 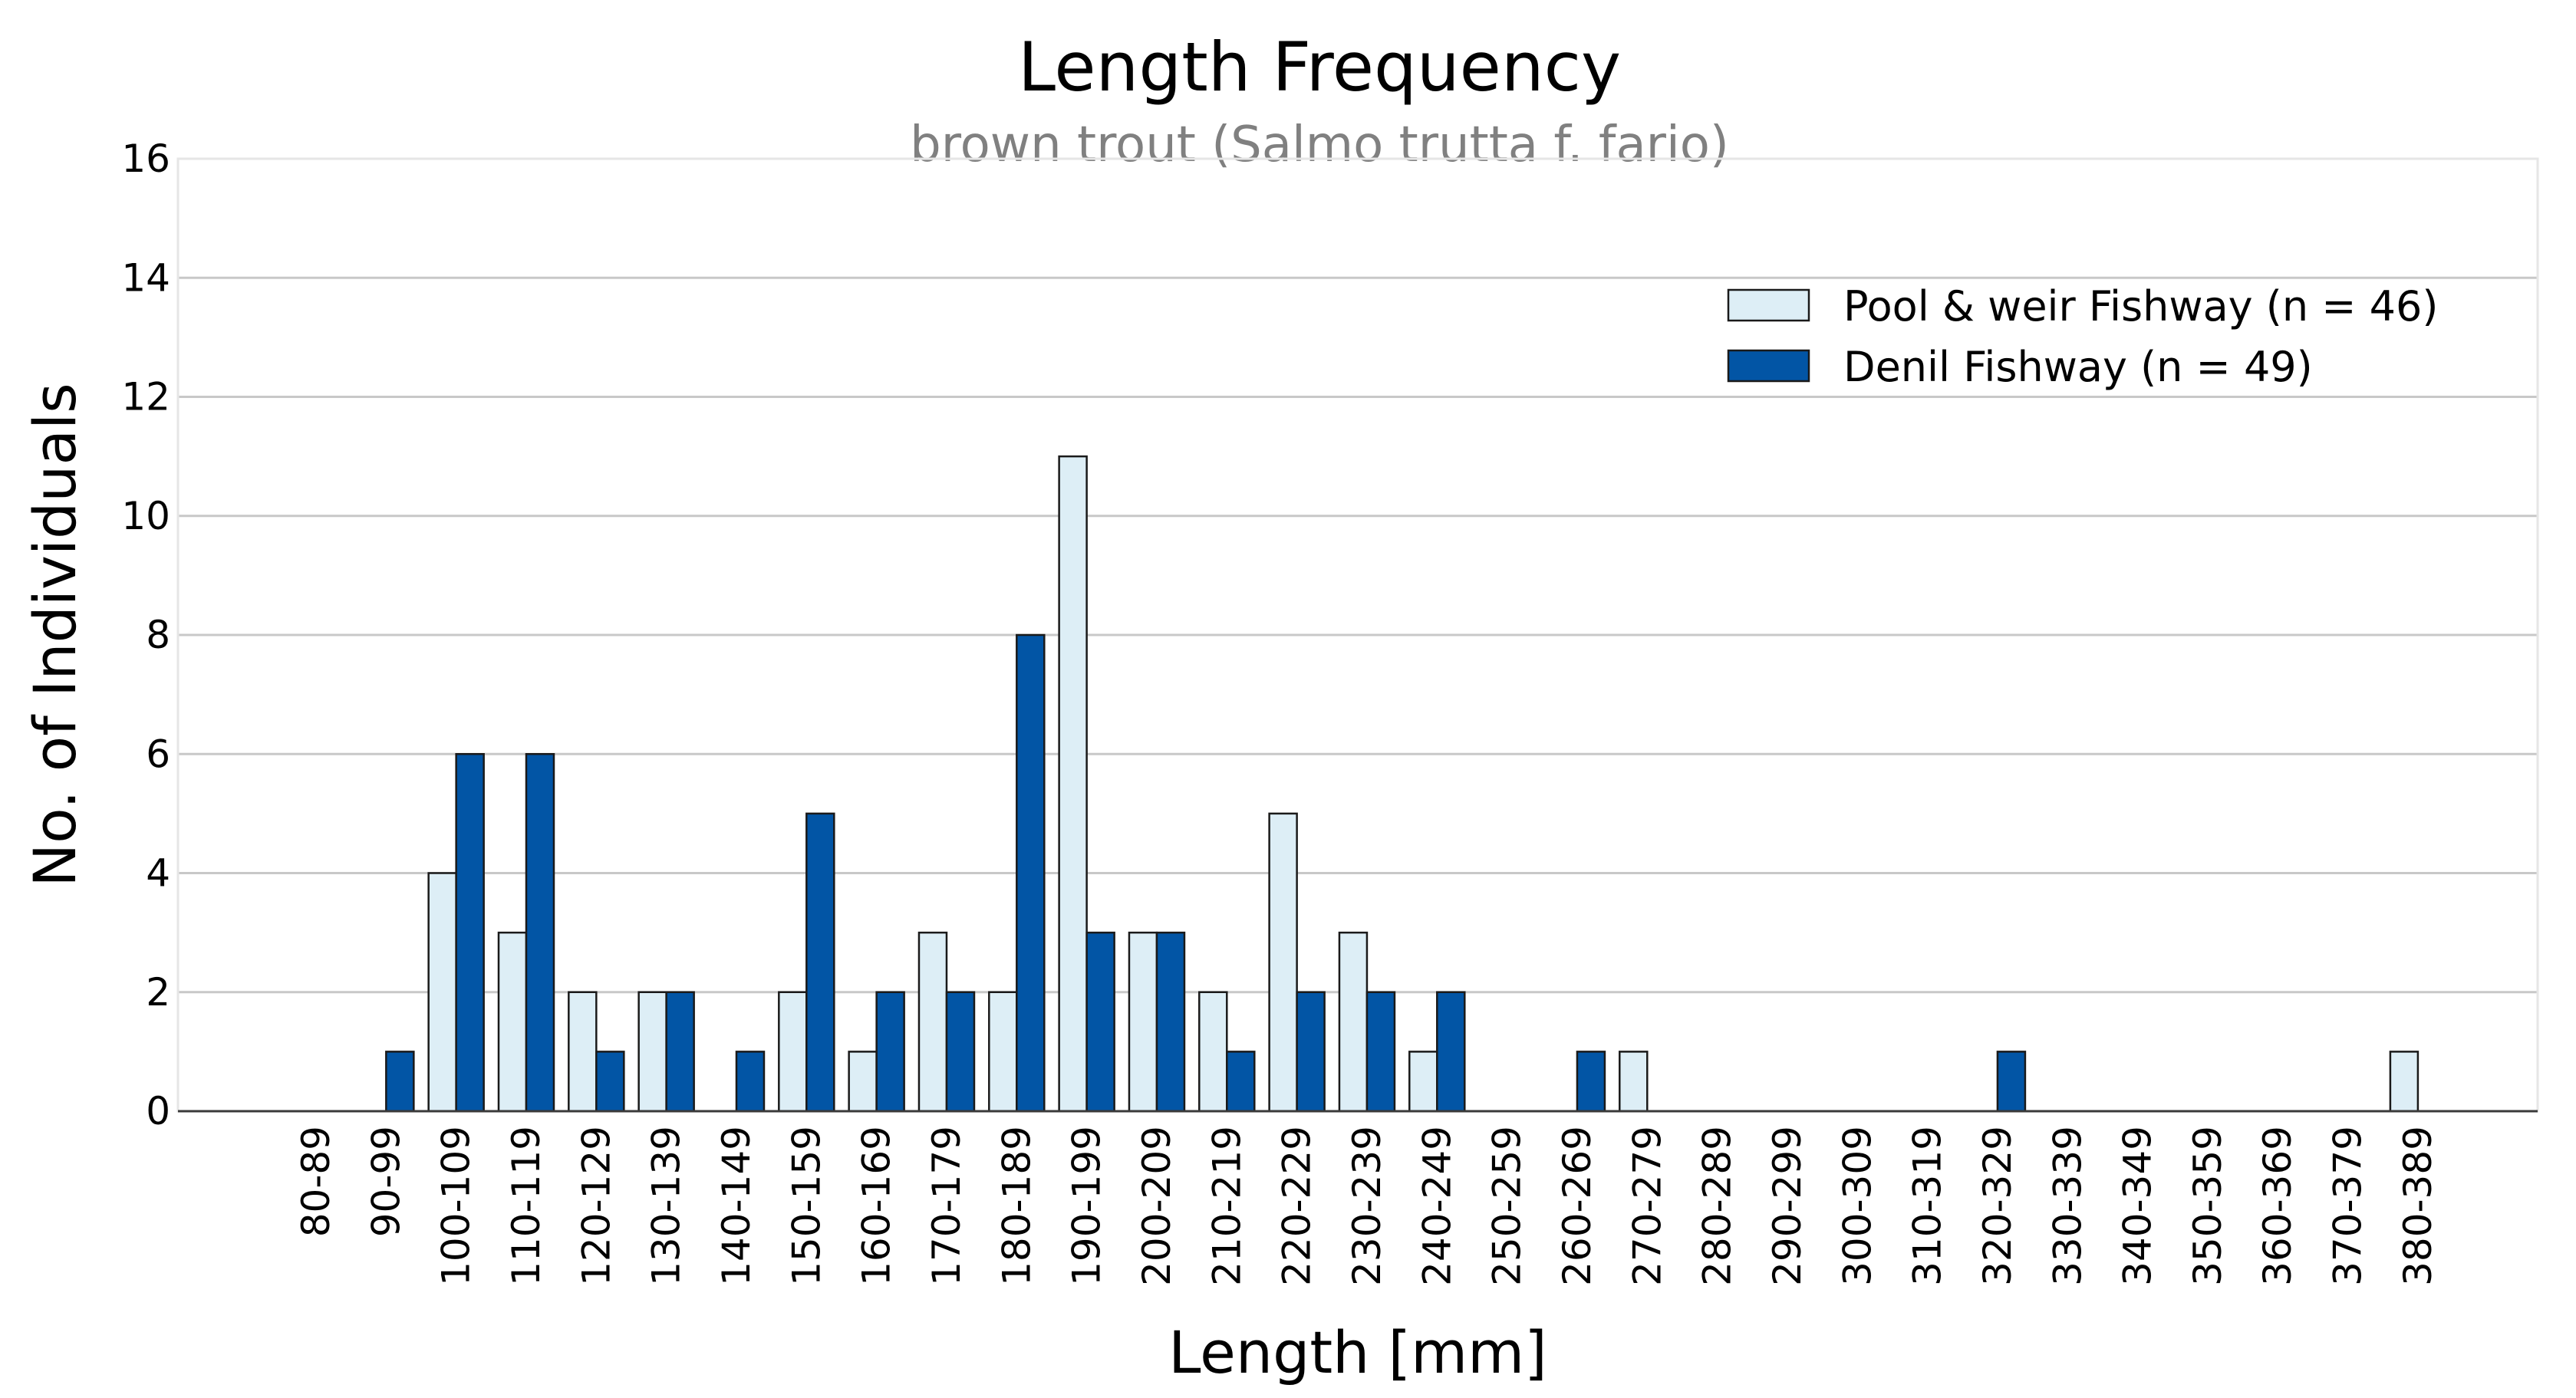 I want to click on x-tick-label: 290-299, so click(x=1787, y=1206).